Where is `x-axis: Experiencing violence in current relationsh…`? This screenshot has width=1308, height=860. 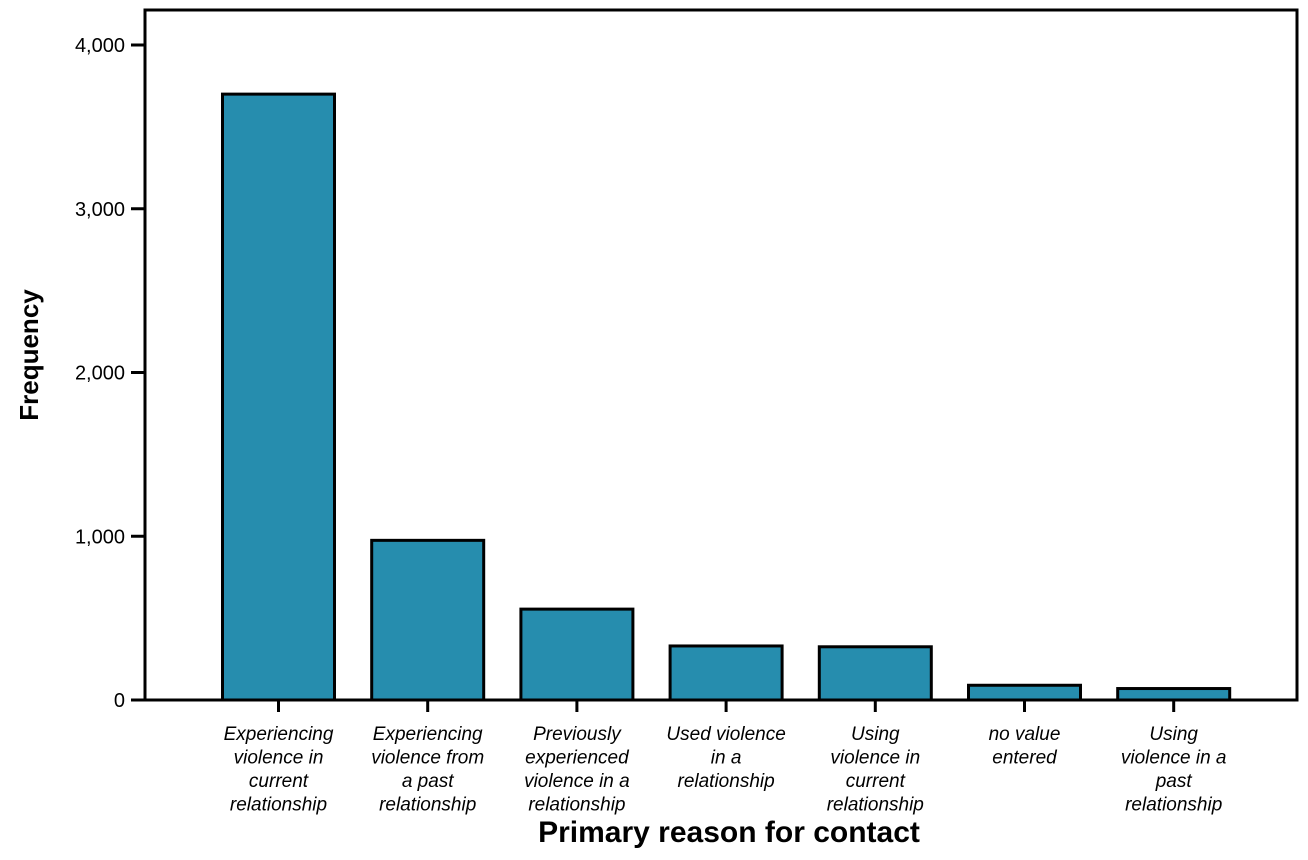 x-axis: Experiencing violence in current relationsh… is located at coordinates (725, 758).